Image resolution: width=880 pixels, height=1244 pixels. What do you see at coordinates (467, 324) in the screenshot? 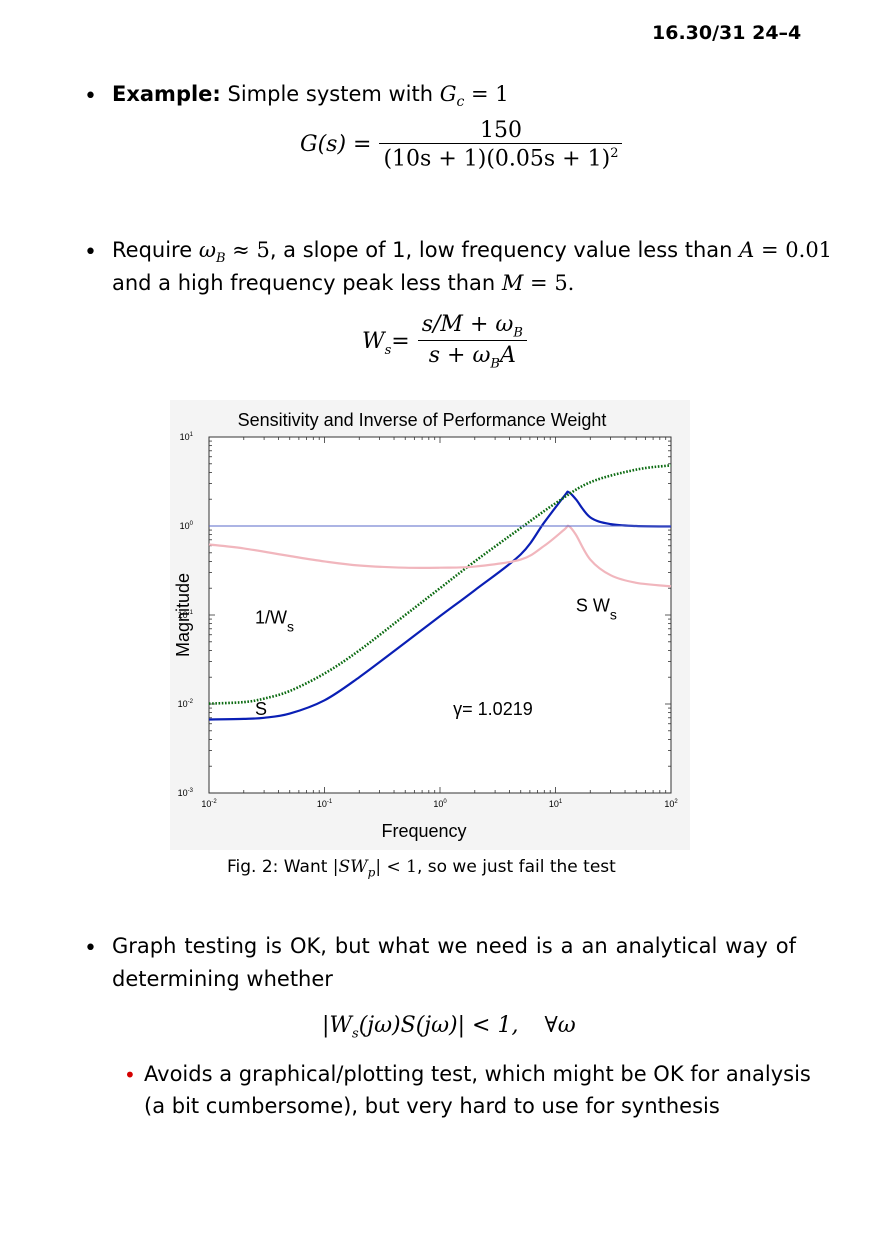
I see `weight-numerator: s/M + ω` at bounding box center [467, 324].